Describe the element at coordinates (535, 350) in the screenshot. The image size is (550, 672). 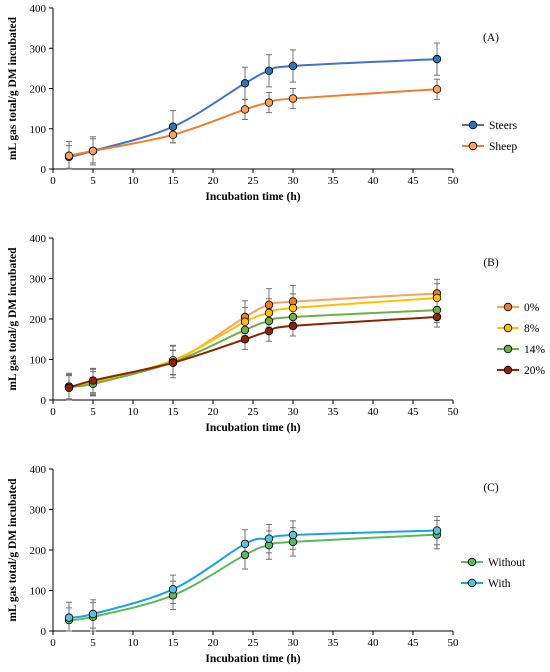
I see `legend-label: 14%` at that location.